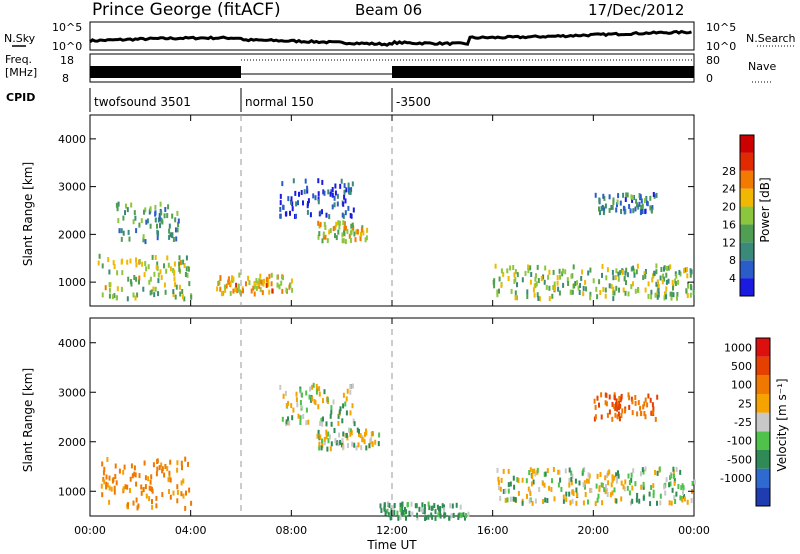 This screenshot has width=800, height=554. What do you see at coordinates (543, 72) in the screenshot?
I see `freq-band` at bounding box center [543, 72].